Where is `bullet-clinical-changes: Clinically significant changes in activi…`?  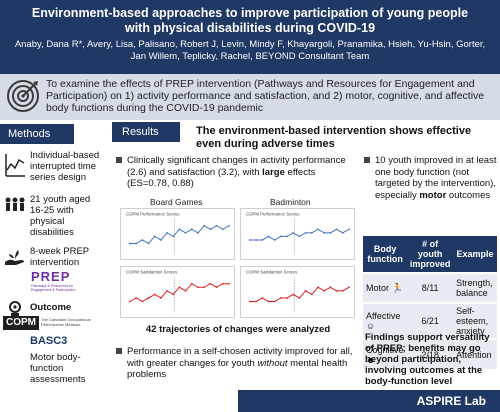 bullet-clinical-changes: Clinically significant changes in activi… is located at coordinates (236, 172).